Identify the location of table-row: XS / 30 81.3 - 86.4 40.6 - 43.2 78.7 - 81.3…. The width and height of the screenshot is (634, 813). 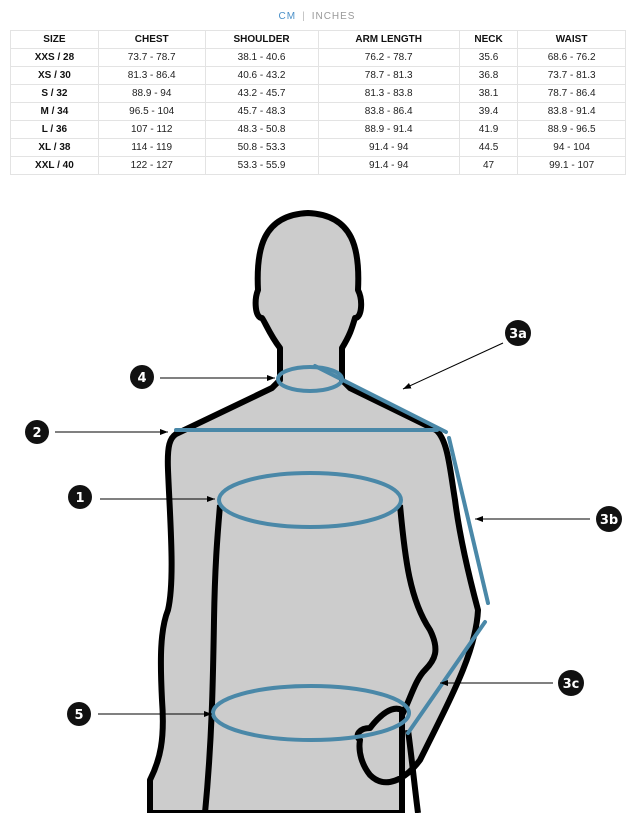
(318, 75).